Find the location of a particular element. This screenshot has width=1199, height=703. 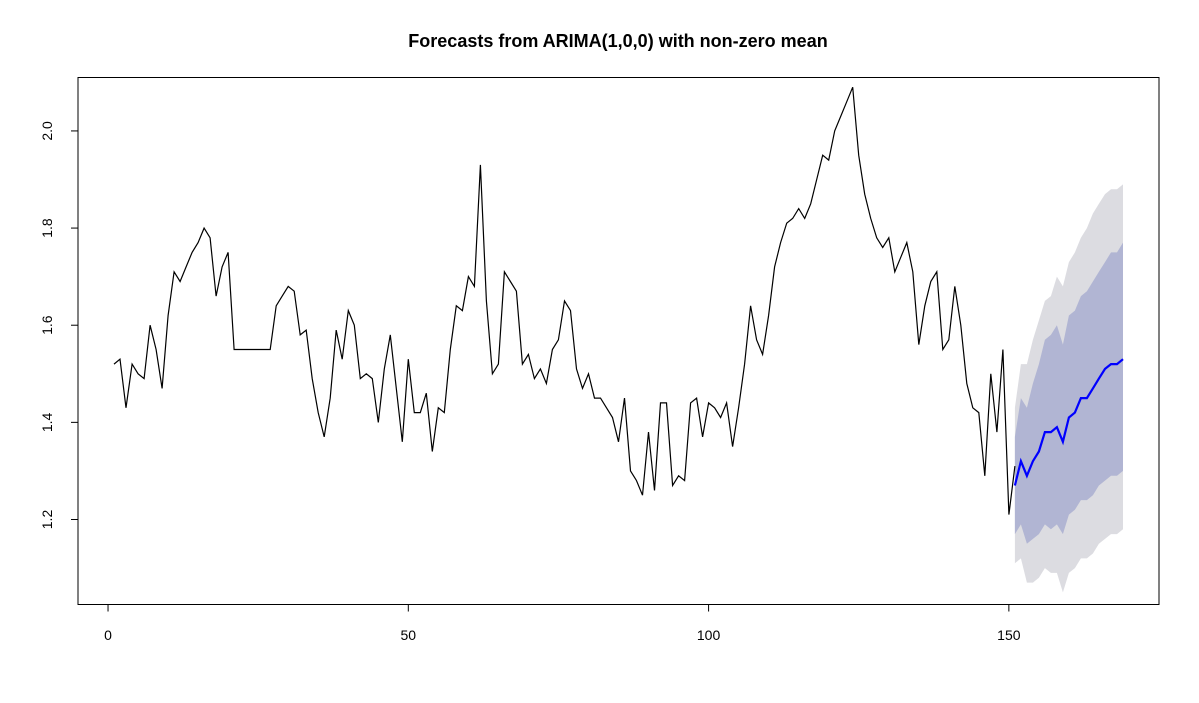

y-tick-label: 1.6 is located at coordinates (47, 325).